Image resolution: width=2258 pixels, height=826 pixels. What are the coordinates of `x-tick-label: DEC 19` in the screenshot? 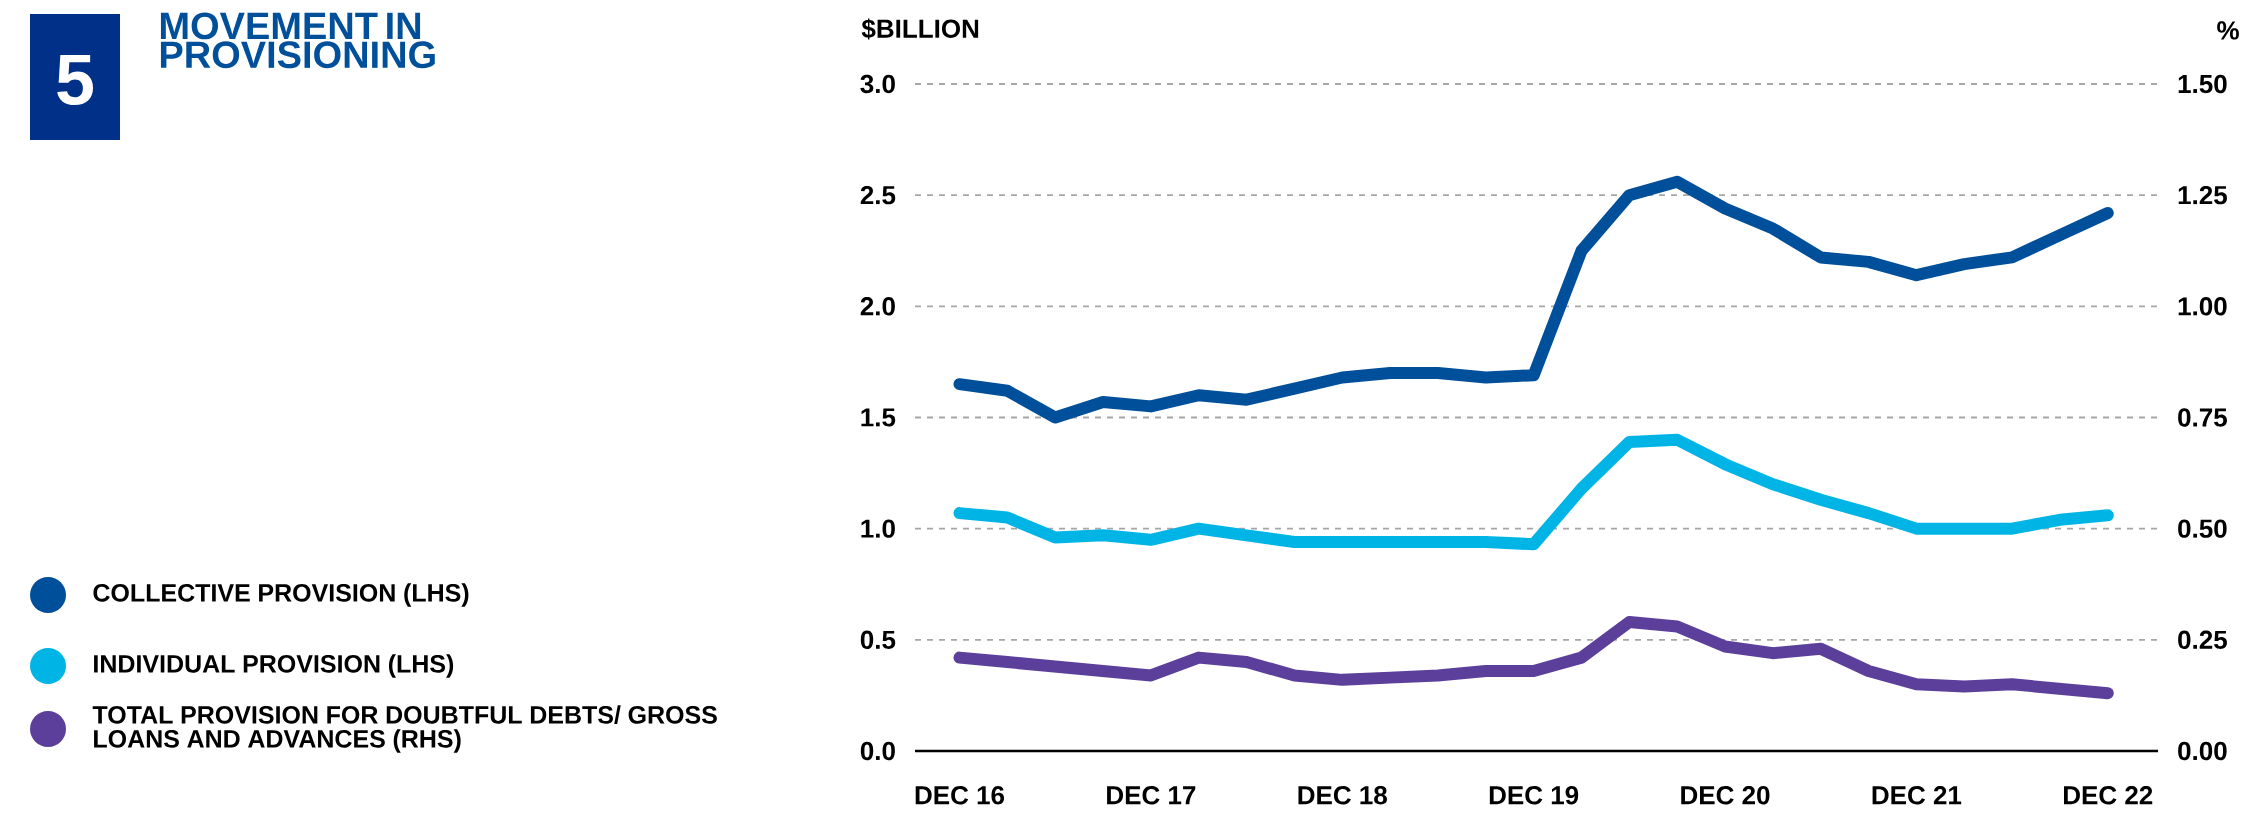 It's located at (1534, 795).